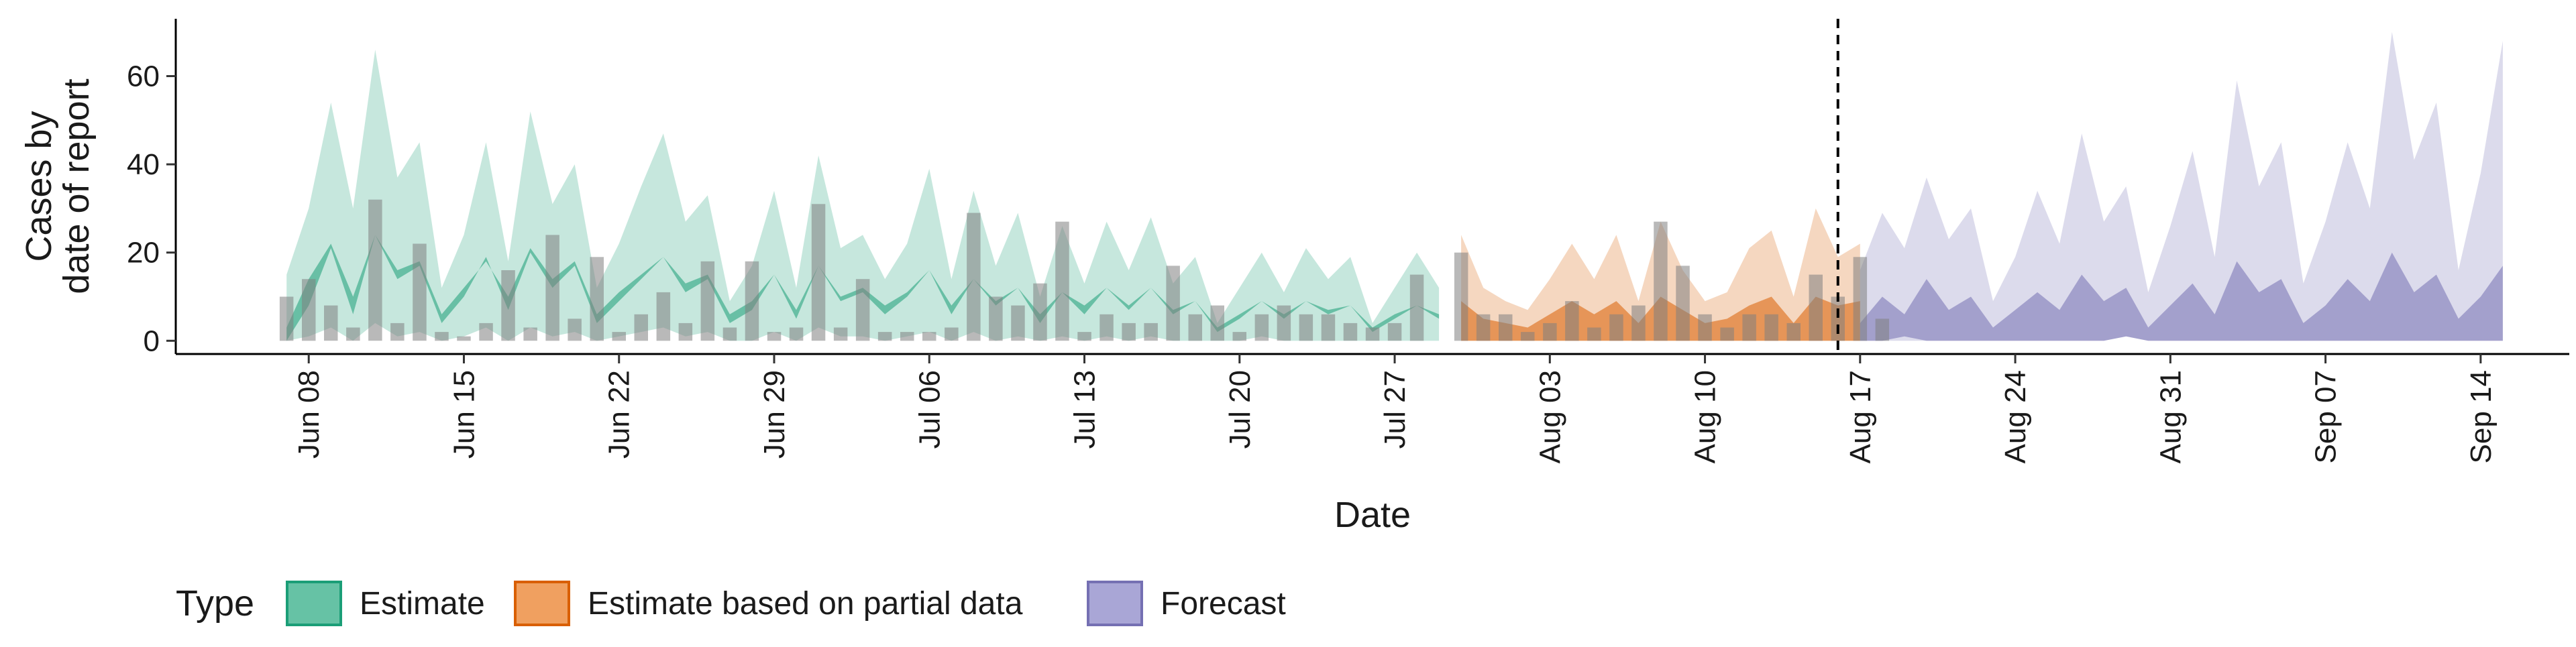  What do you see at coordinates (464, 414) in the screenshot?
I see `x-tick-label: Jun 15` at bounding box center [464, 414].